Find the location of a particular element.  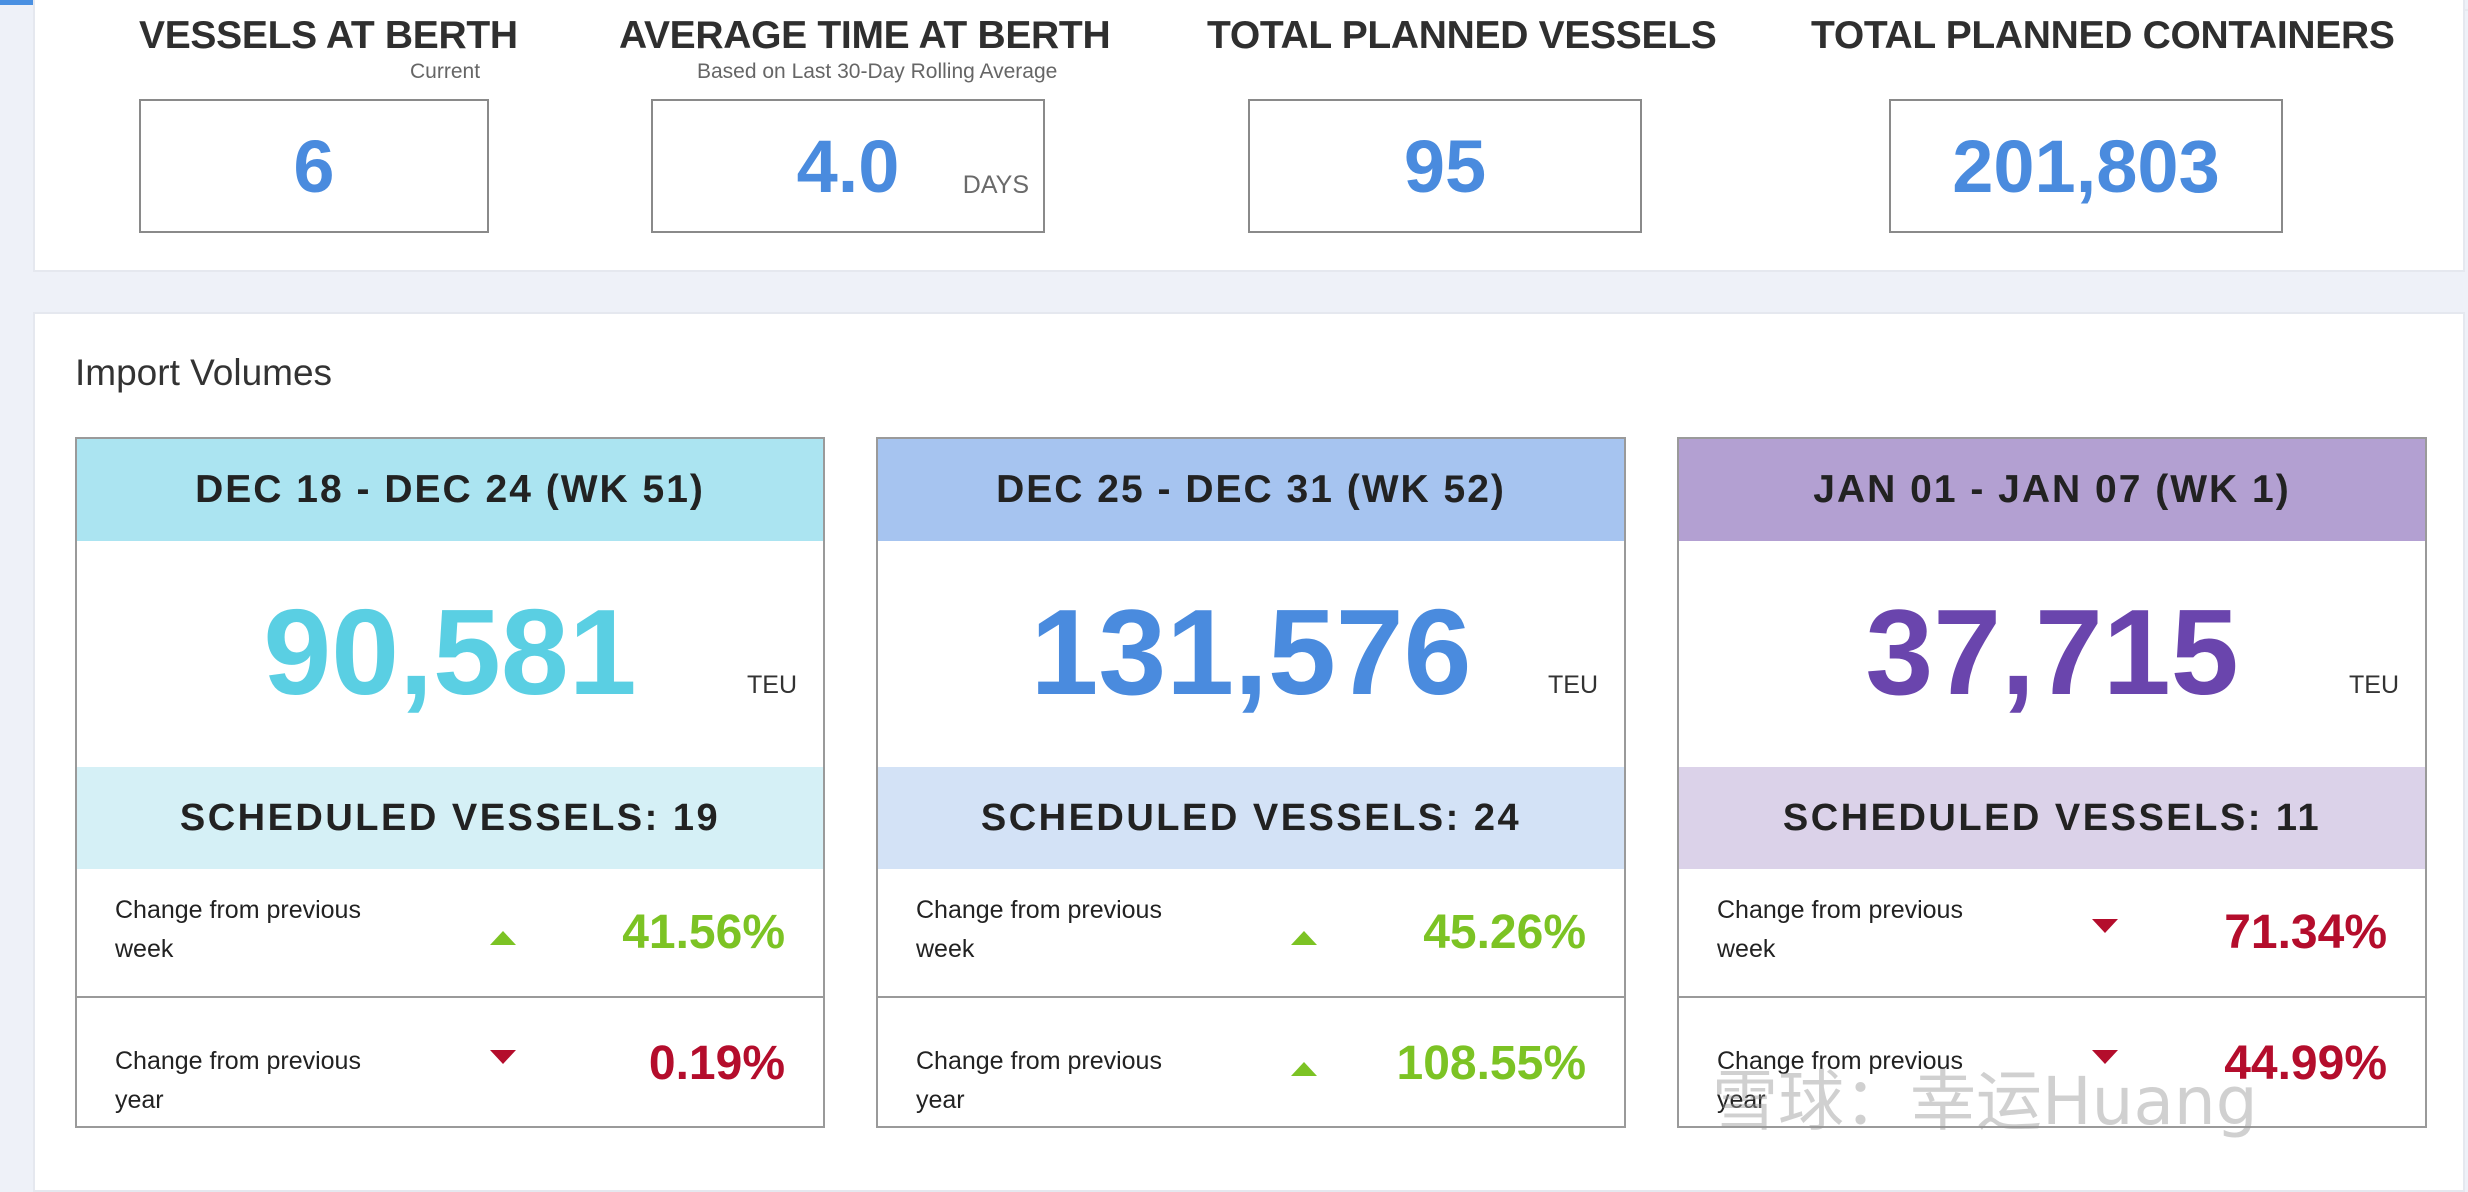

scheduled-vessels: SCHEDULED VESSELS: 24 is located at coordinates (1251, 818).